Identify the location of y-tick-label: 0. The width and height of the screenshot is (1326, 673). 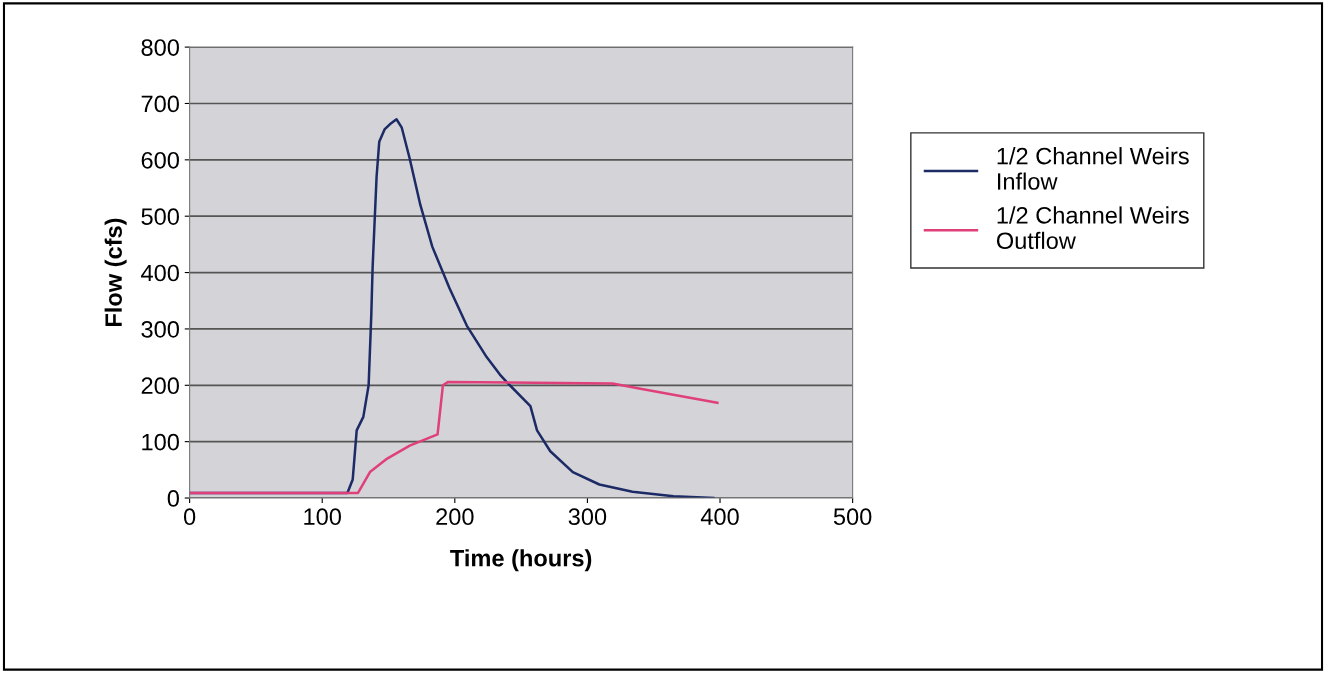
(173, 498).